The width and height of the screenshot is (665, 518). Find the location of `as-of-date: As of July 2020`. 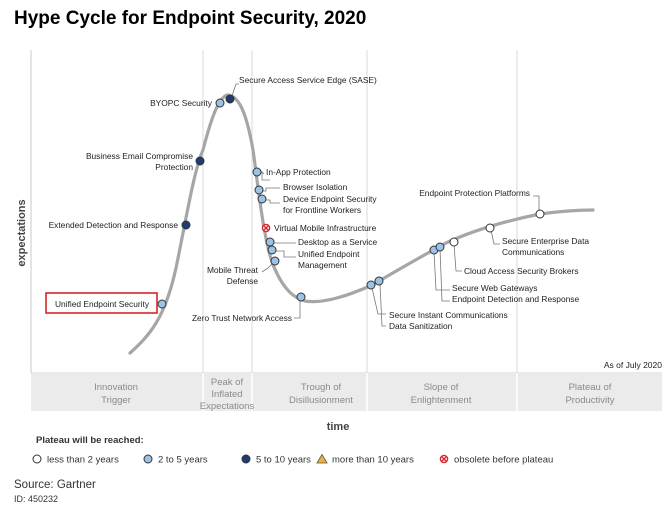

as-of-date: As of July 2020 is located at coordinates (633, 365).